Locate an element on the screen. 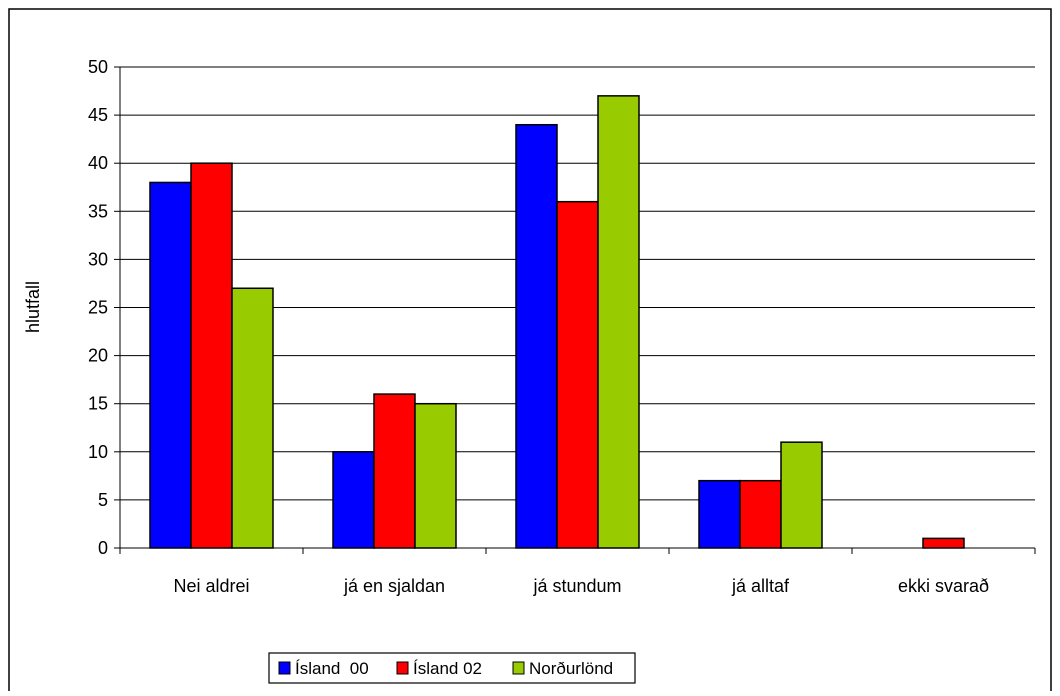 The height and width of the screenshot is (696, 1060). y-tick-label: 0 is located at coordinates (103, 548).